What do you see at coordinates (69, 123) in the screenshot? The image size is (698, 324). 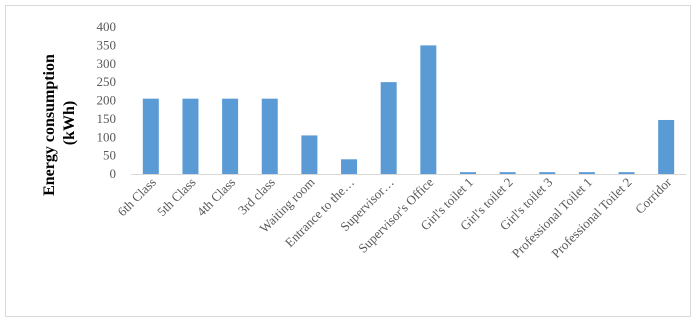 I see `y-axis-title-line-2: (kWh)` at bounding box center [69, 123].